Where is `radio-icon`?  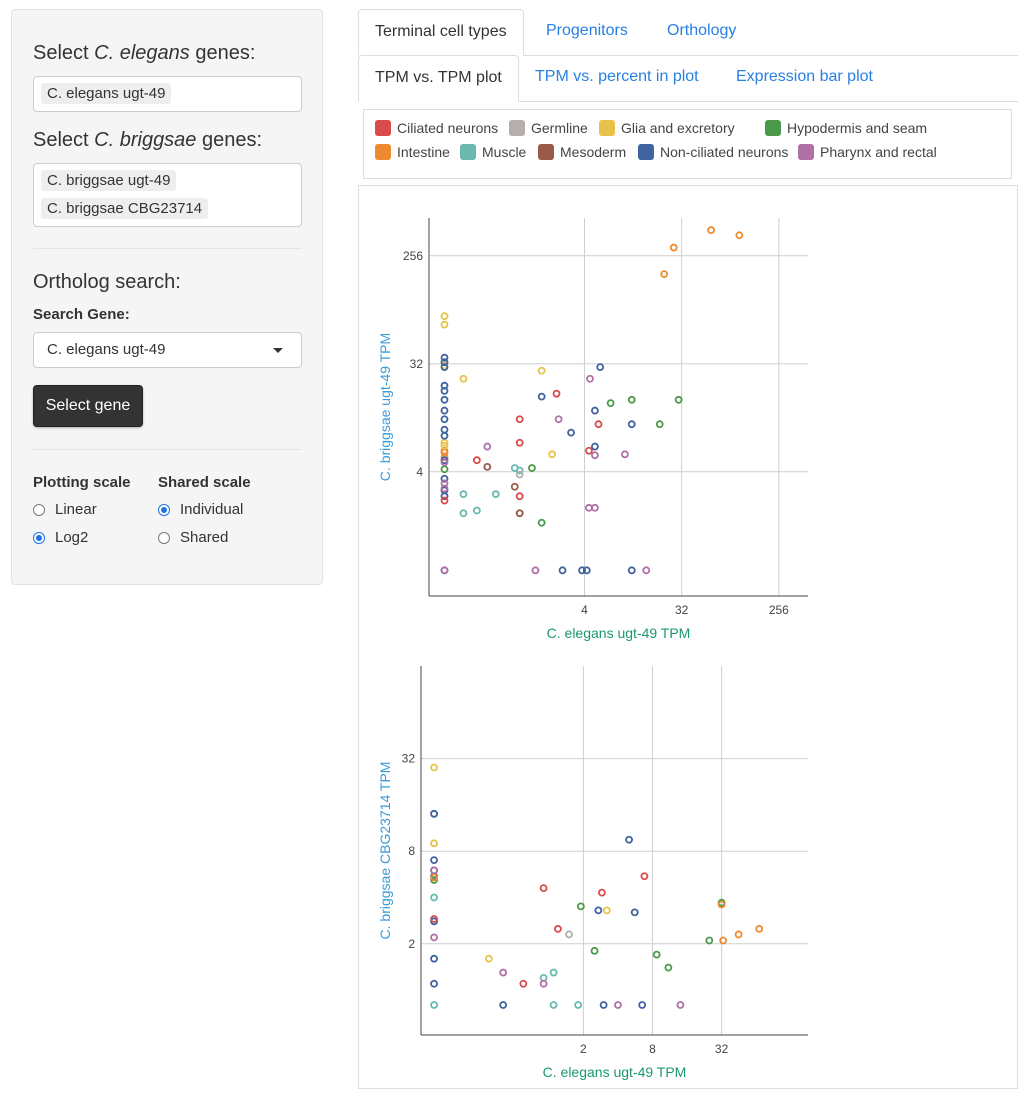
radio-icon is located at coordinates (39, 510).